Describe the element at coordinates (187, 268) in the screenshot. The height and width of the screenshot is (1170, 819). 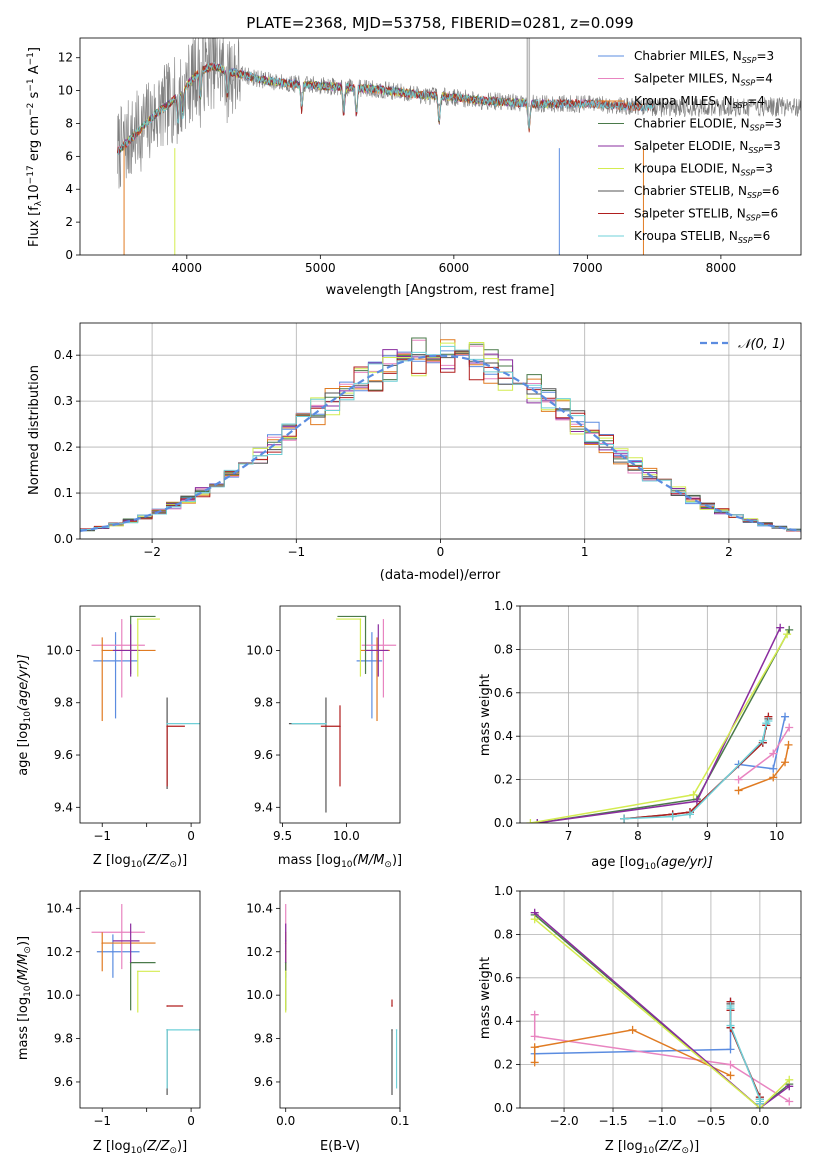
I see `x-tick-label: 4000` at that location.